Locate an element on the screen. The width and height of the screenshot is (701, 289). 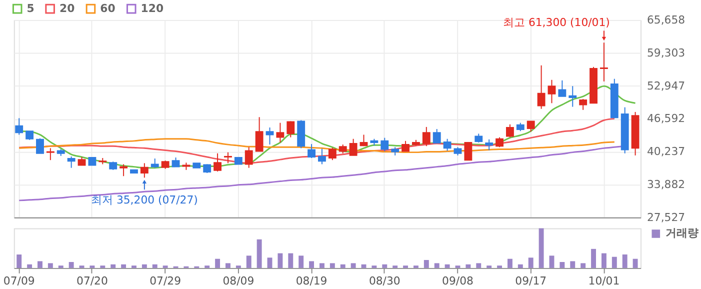
x-tick-label: 07/09 is located at coordinates (19, 281).